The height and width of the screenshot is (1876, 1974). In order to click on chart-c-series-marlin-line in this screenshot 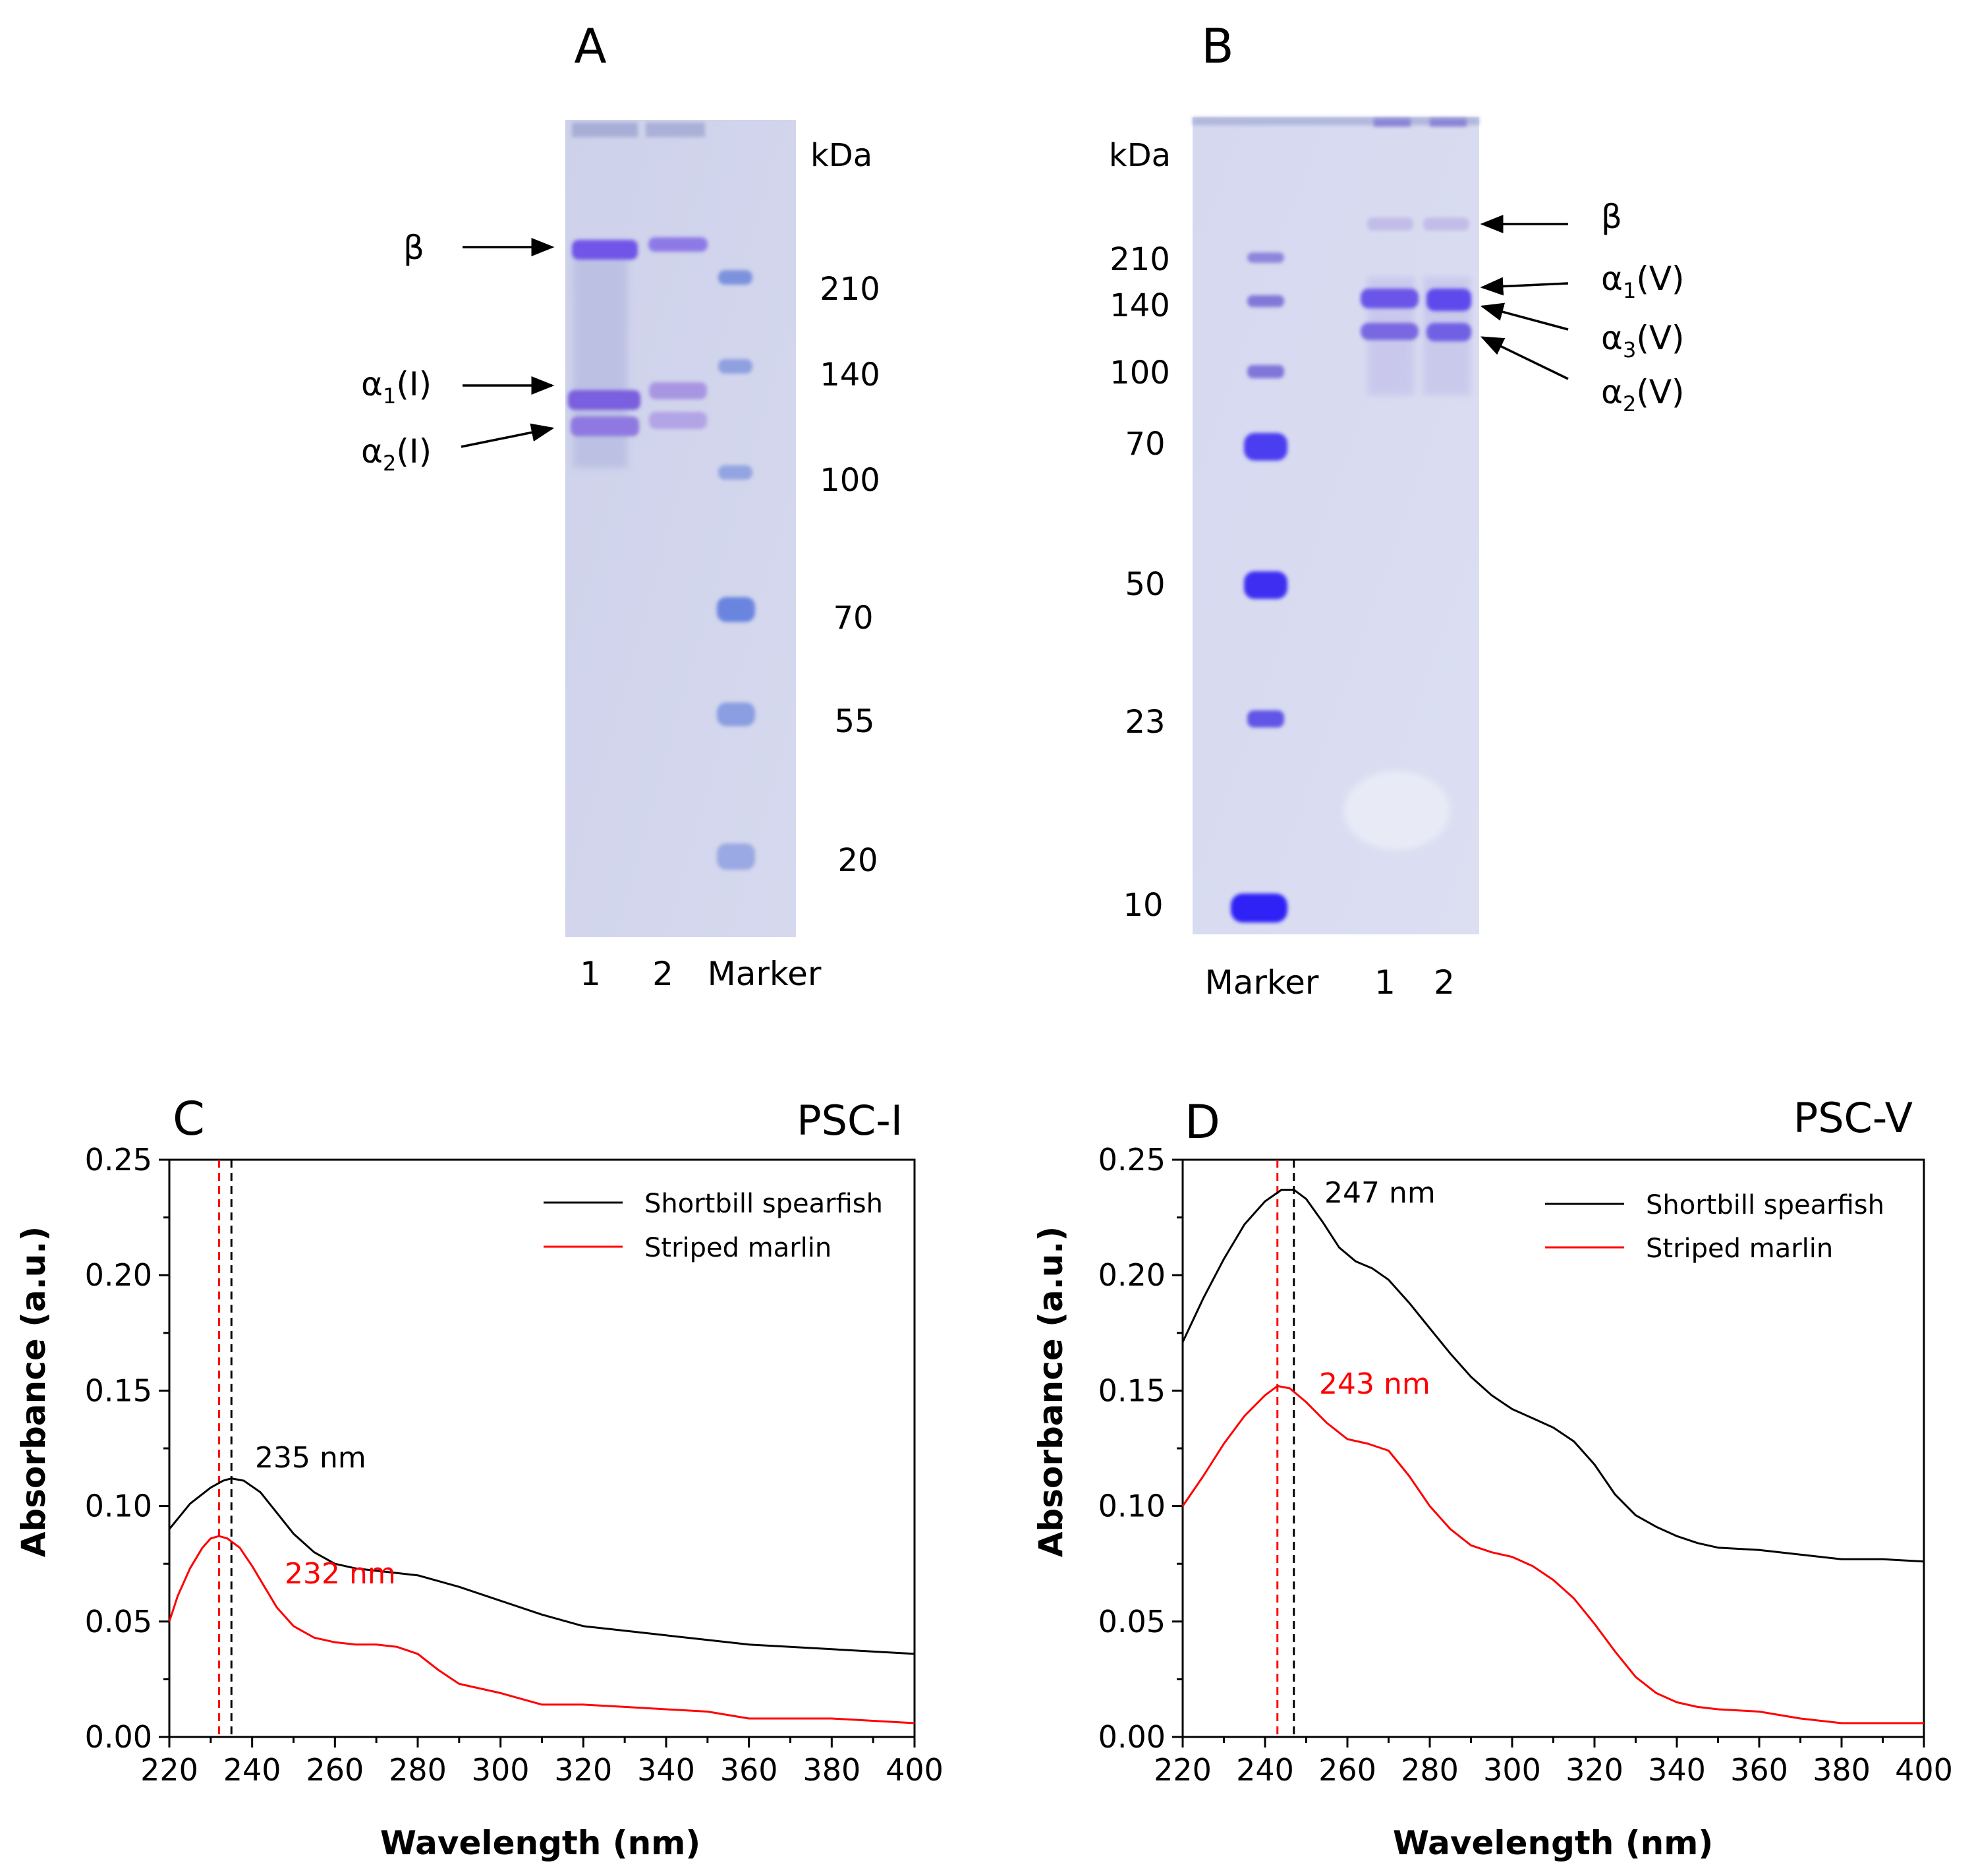, I will do `click(541, 1629)`.